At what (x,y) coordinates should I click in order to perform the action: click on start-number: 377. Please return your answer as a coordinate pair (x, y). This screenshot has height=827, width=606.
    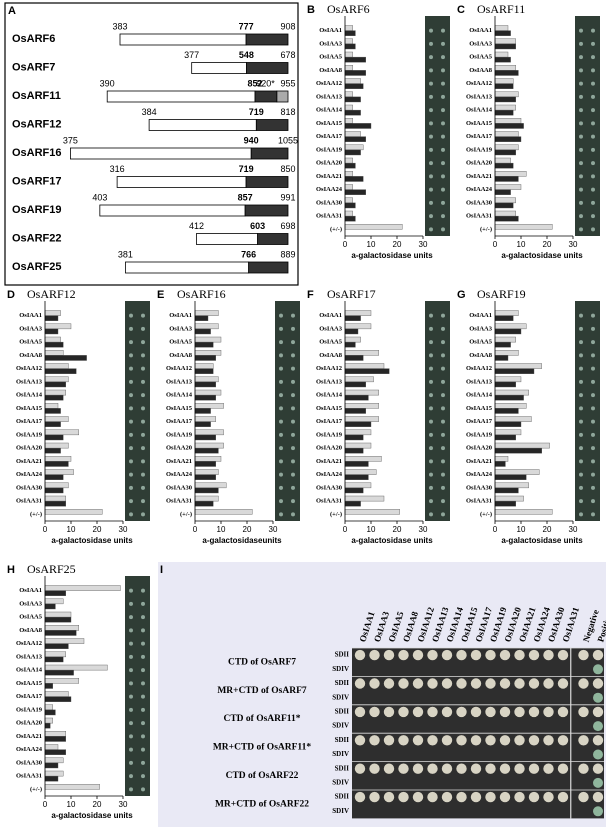
    Looking at the image, I should click on (191, 55).